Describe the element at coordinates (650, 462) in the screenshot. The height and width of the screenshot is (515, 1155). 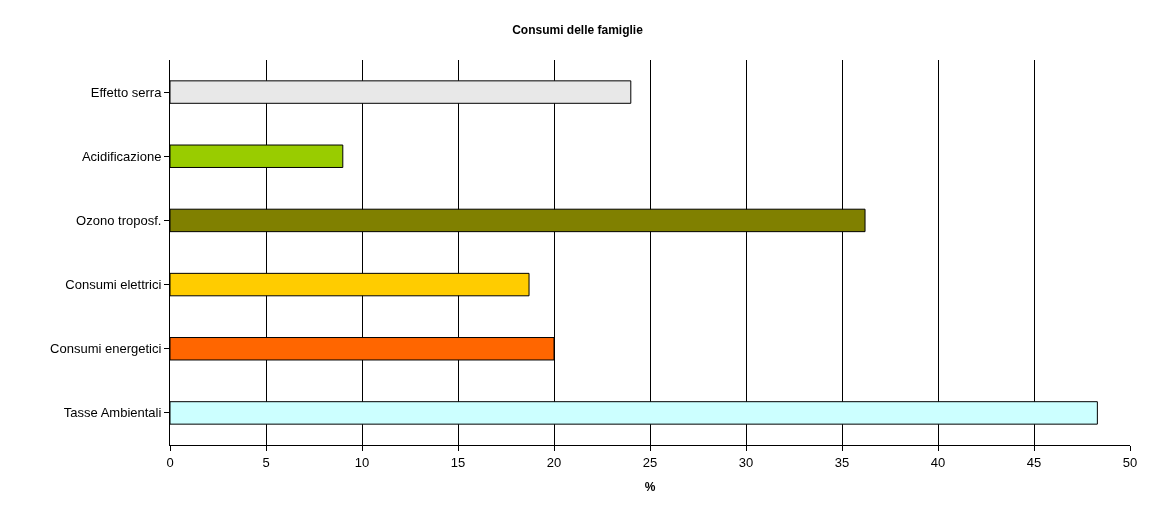
I see `x-tick-label: 25` at that location.